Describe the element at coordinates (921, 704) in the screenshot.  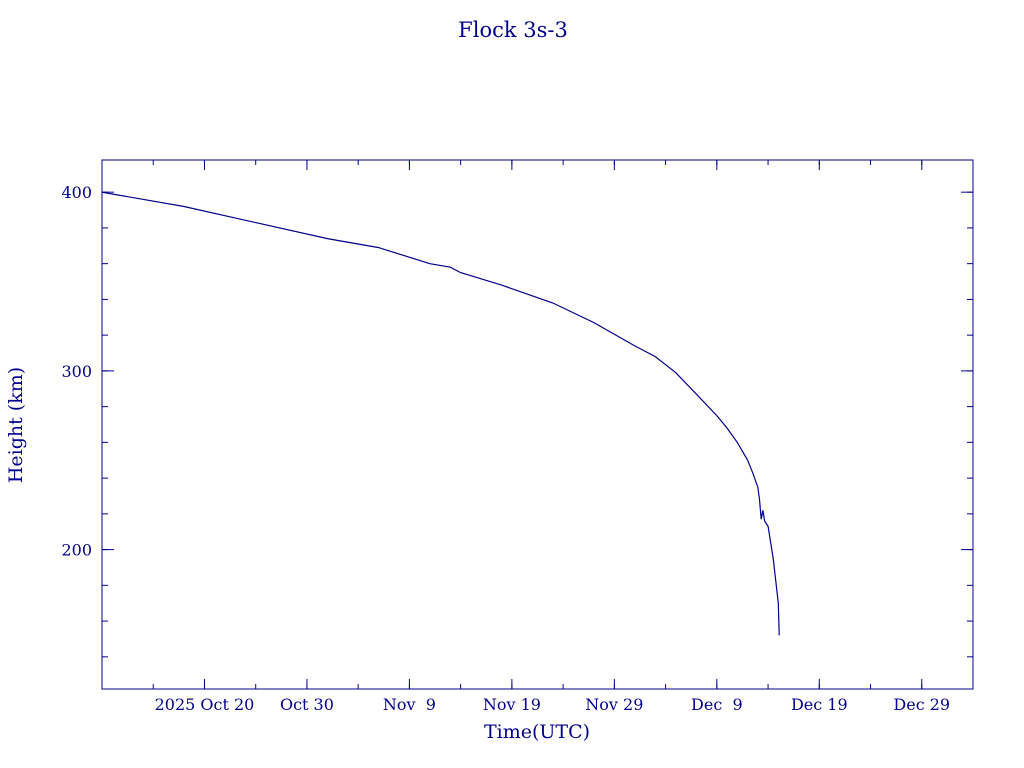
I see `x-tick-label: Dec 29` at that location.